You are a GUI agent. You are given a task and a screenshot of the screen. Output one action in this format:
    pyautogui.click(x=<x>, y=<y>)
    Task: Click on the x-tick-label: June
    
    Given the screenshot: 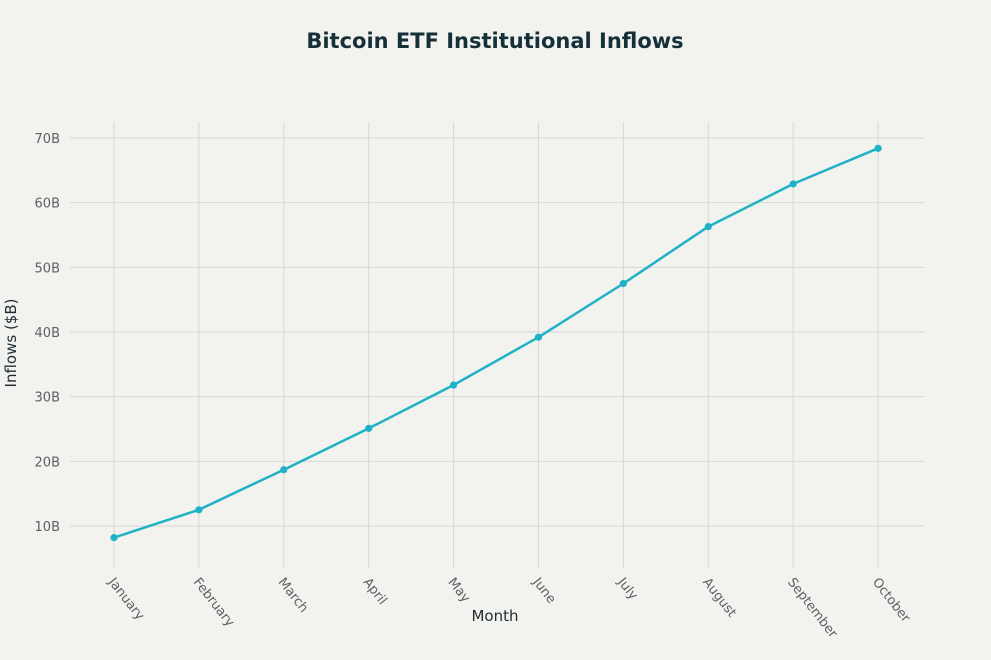 What is the action you would take?
    pyautogui.click(x=544, y=590)
    